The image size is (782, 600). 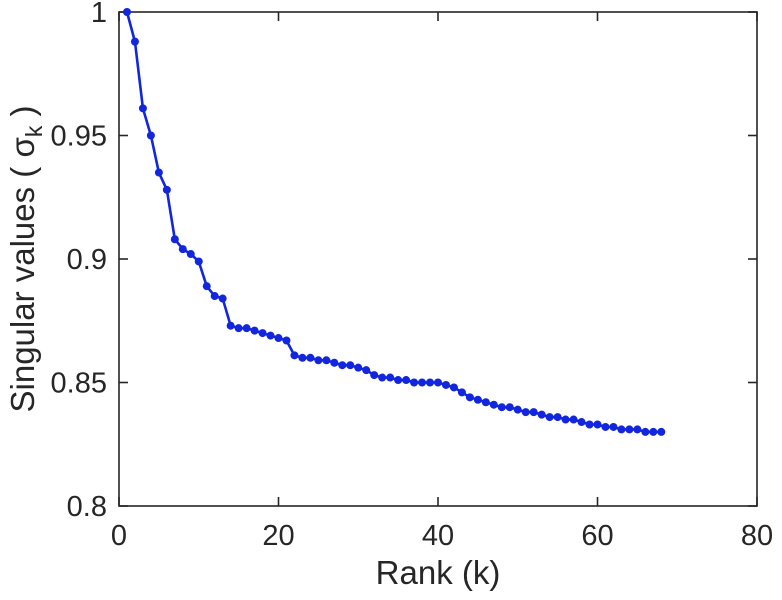 I want to click on x-axis-label: Rank (k), so click(x=438, y=572).